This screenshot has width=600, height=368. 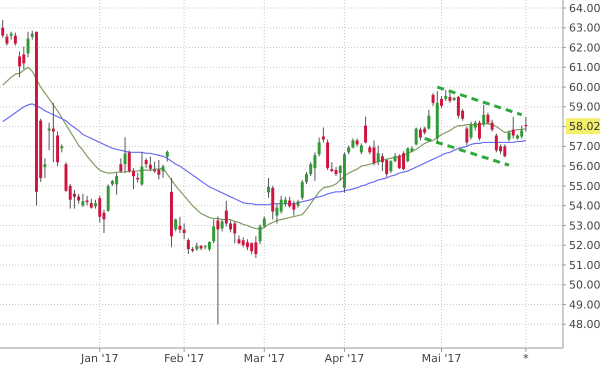 What do you see at coordinates (584, 28) in the screenshot?
I see `y-tick-label: 63.00` at bounding box center [584, 28].